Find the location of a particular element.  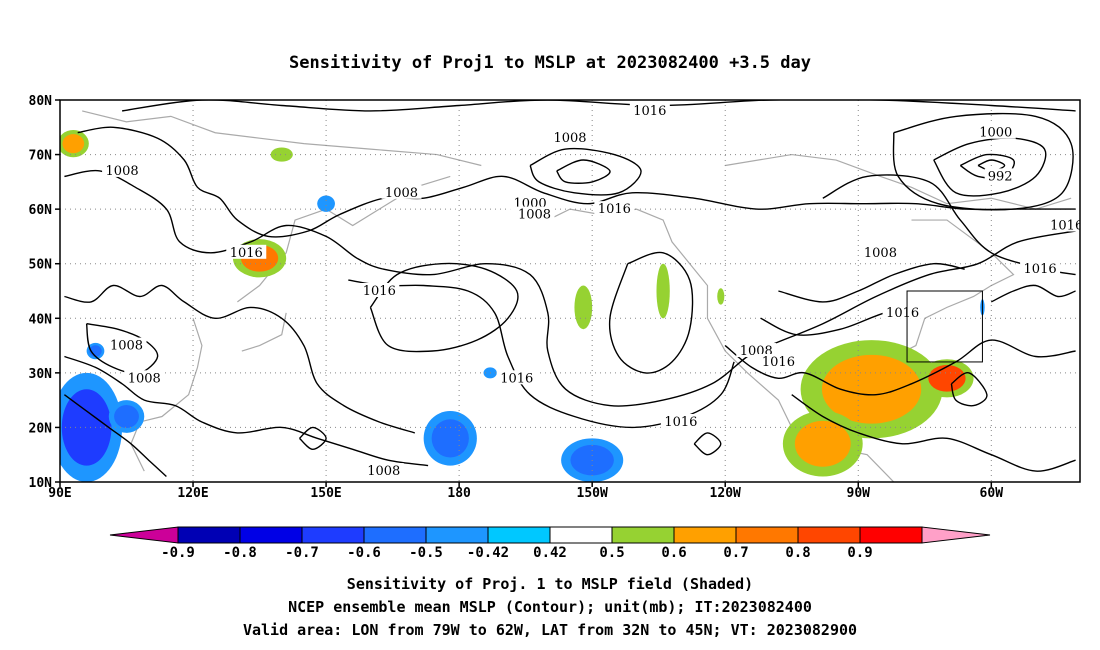

lat-tick-label: 60N is located at coordinates (41, 210).